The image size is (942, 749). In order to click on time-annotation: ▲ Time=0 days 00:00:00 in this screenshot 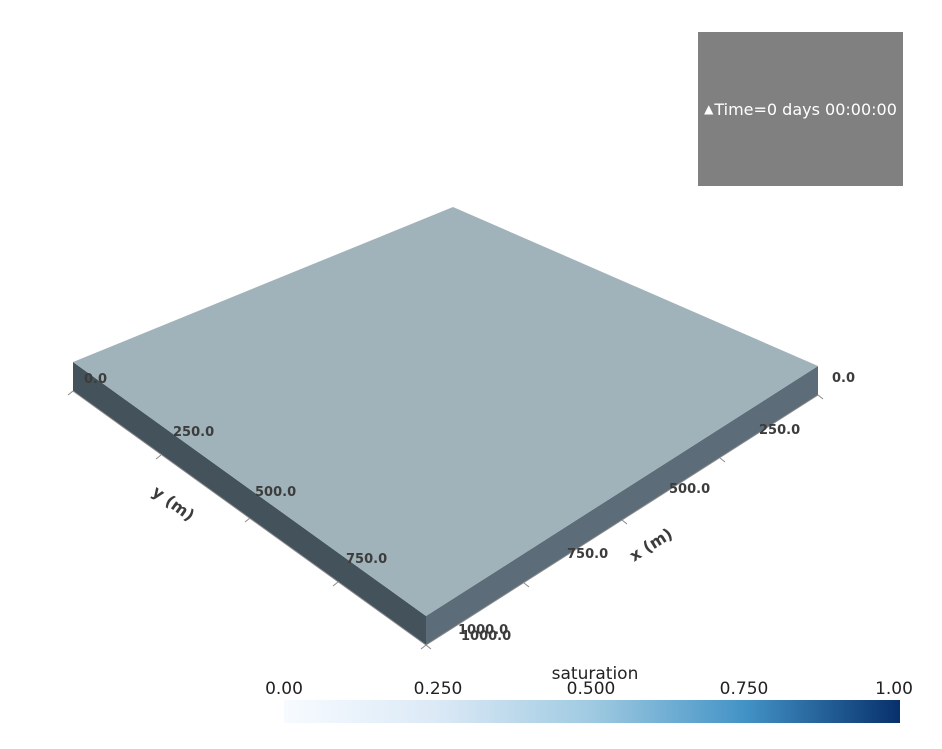, I will do `click(800, 109)`.